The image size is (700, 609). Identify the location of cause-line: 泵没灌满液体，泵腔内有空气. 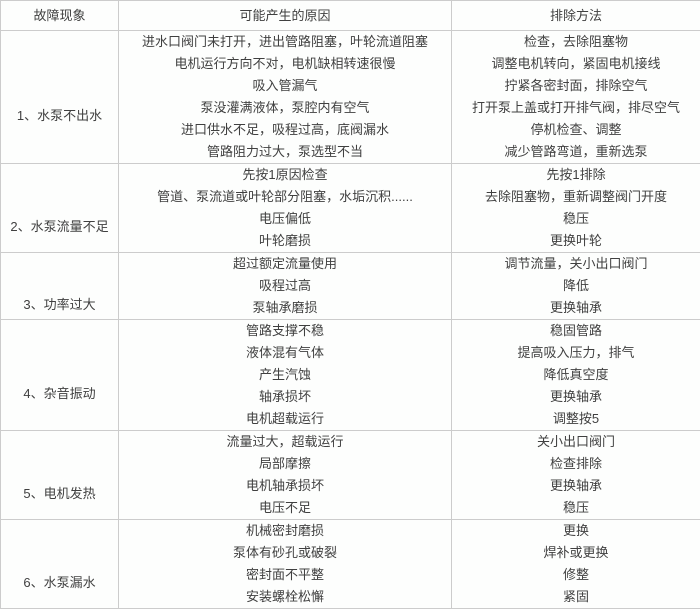
(285, 107).